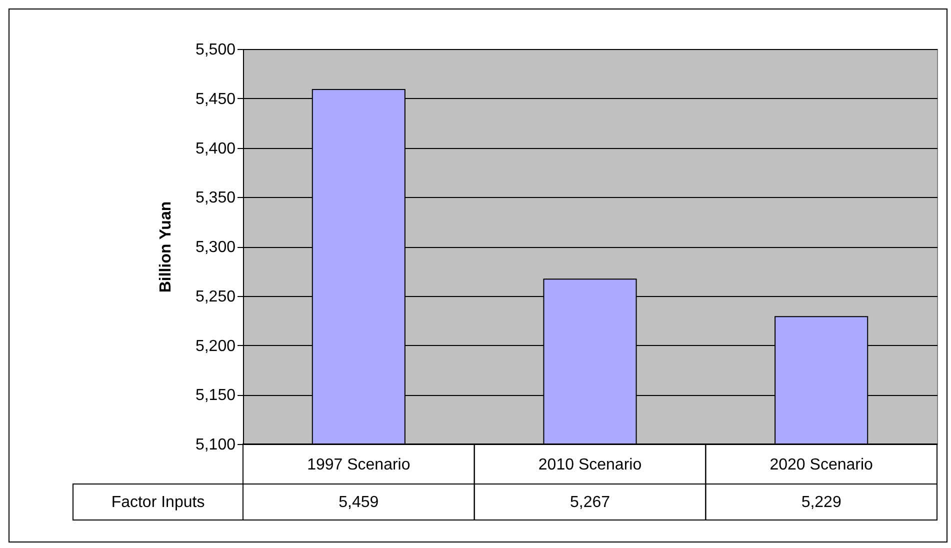 The width and height of the screenshot is (951, 548). I want to click on y-tick-label: 5,150, so click(215, 395).